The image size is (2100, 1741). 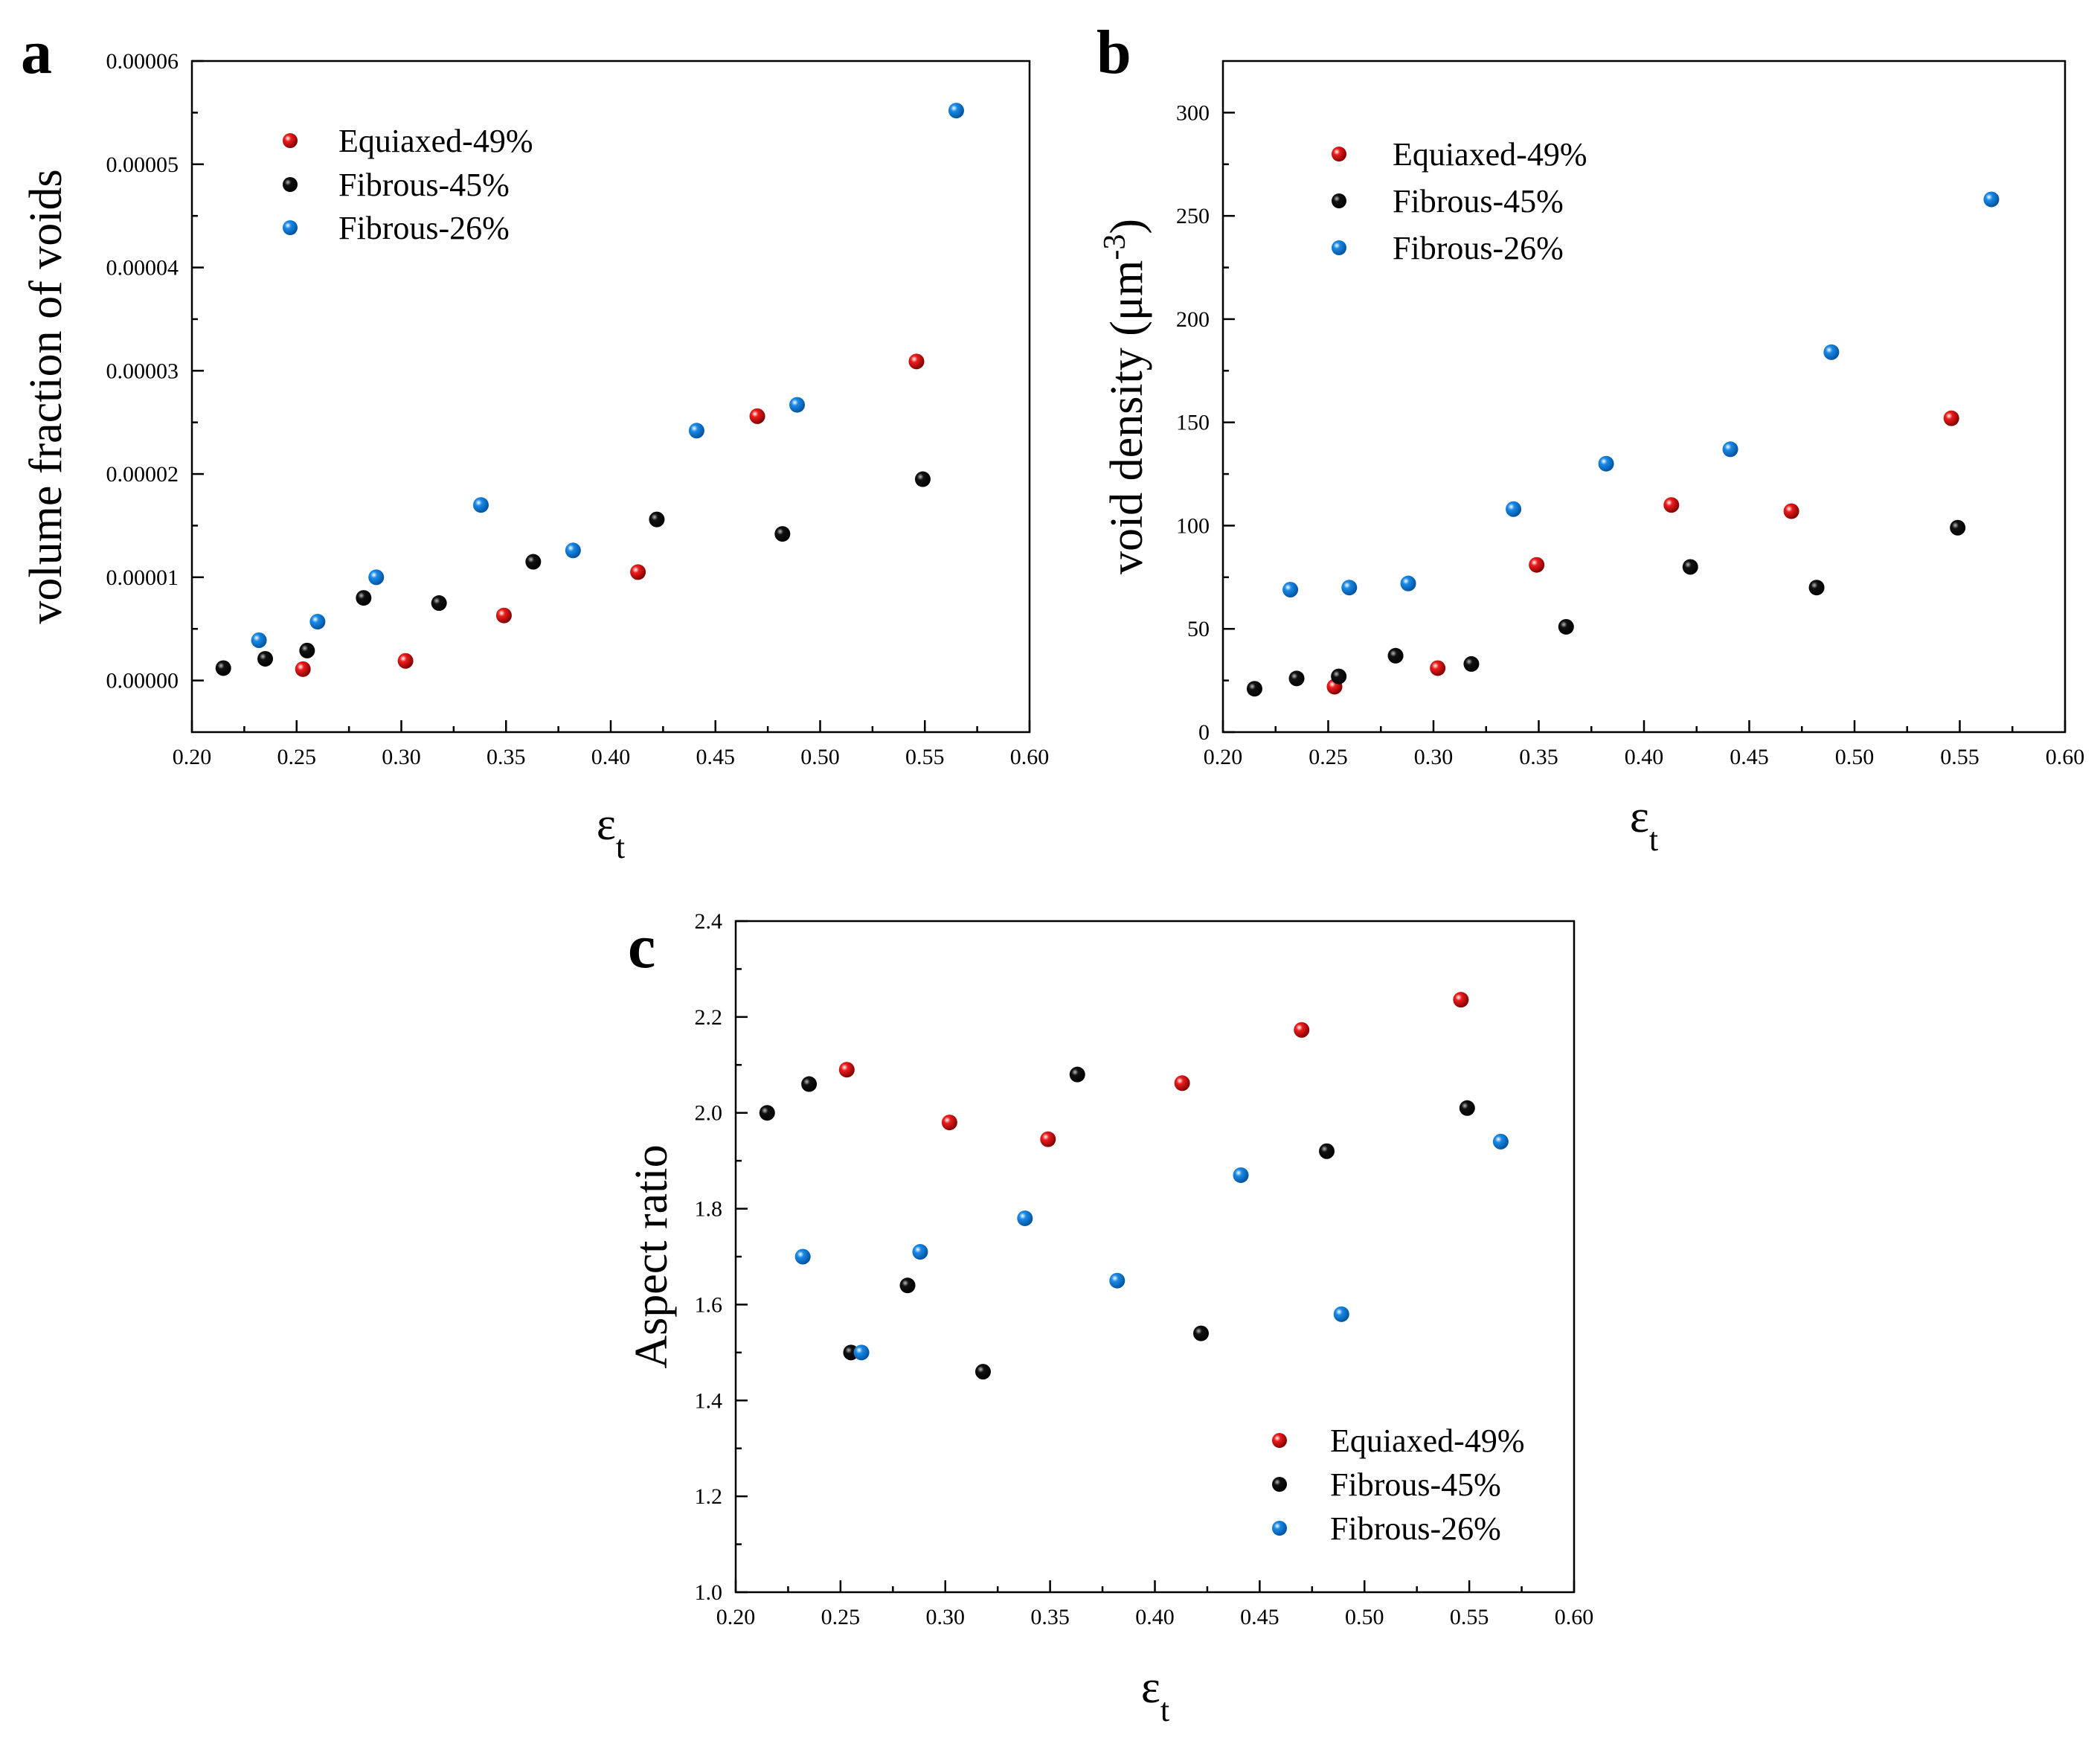 I want to click on y-tick-label: 100, so click(x=1193, y=525).